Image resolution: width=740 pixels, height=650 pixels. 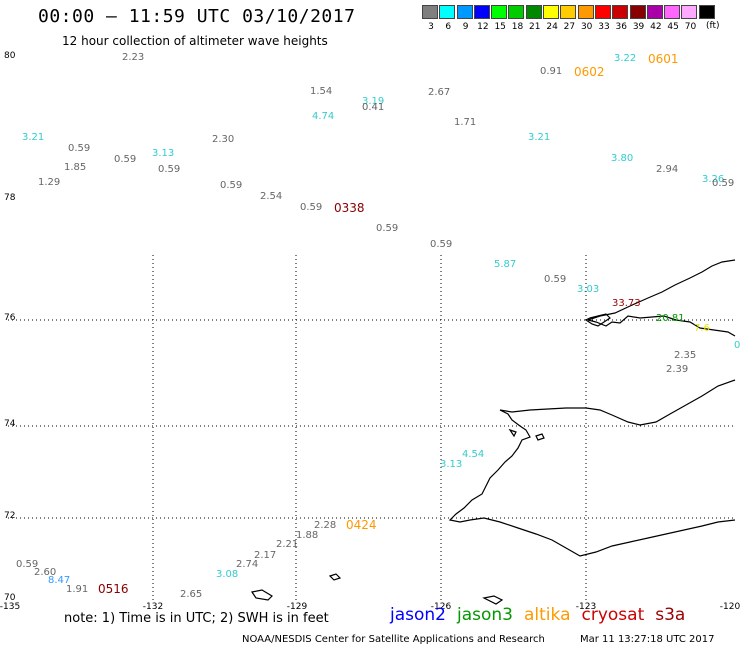 I want to click on satellite-legend-item: jason3, so click(x=485, y=615).